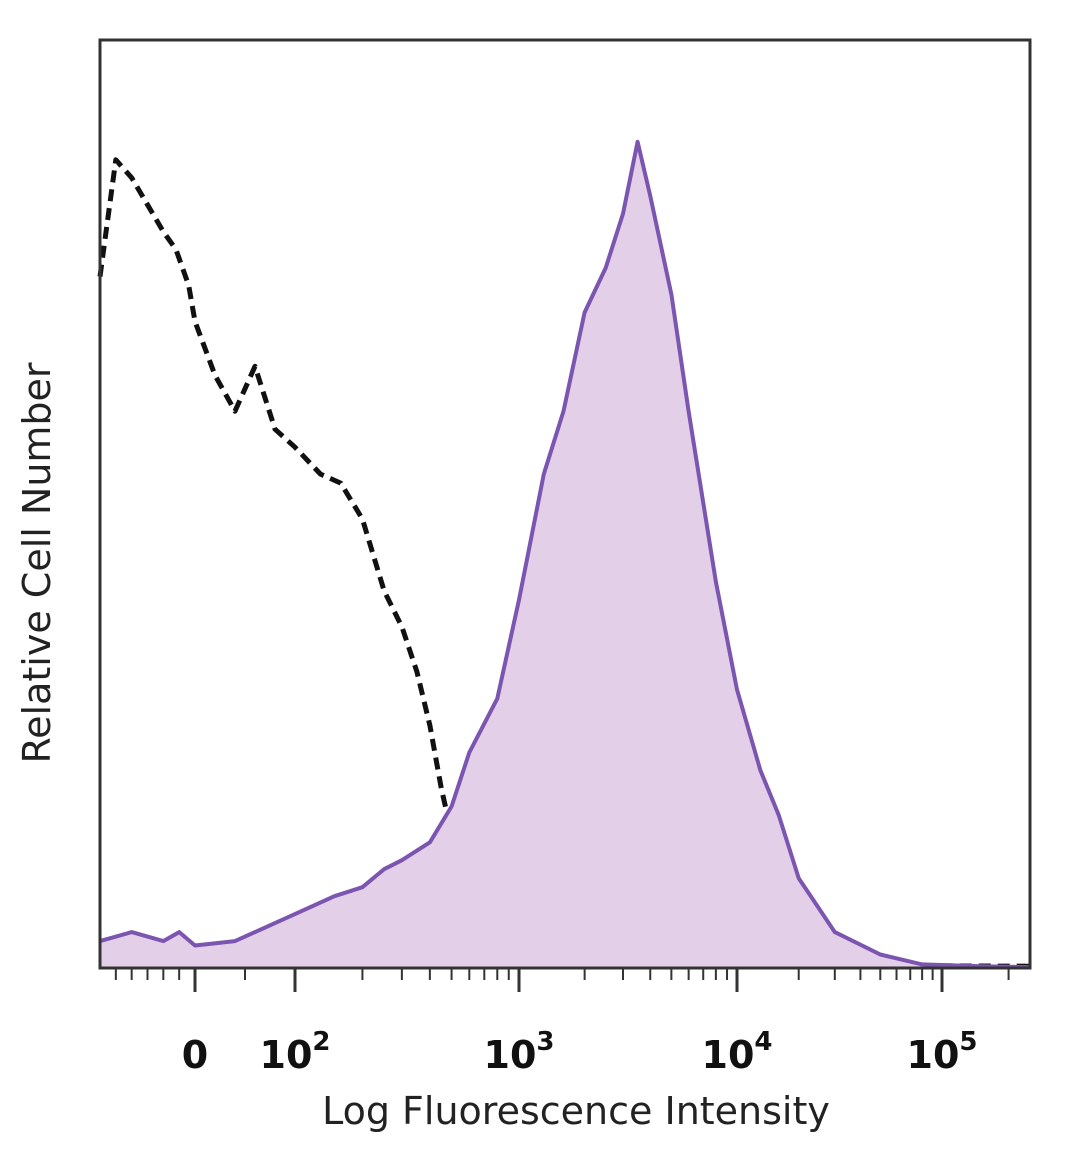 The image size is (1080, 1169). I want to click on x-axis-ticks: 0 102 103 104 105, so click(562, 1022).